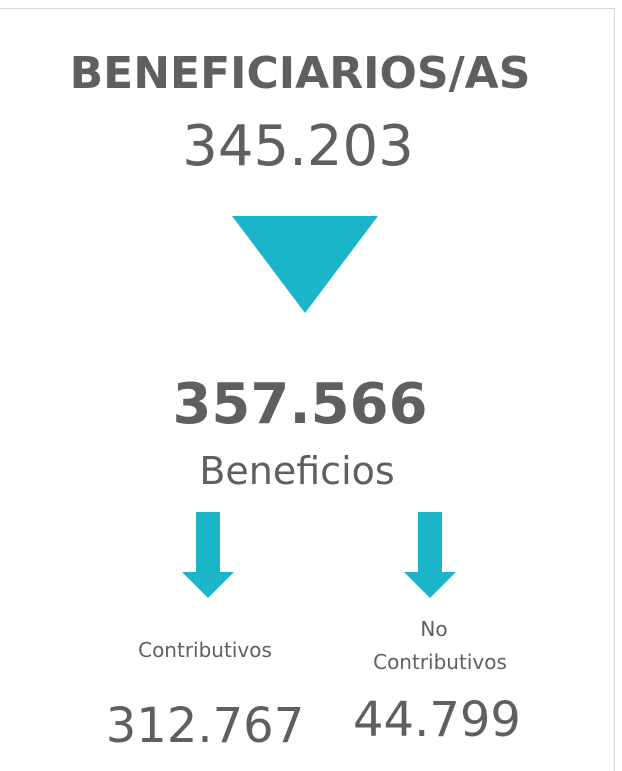 The width and height of the screenshot is (622, 771). Describe the element at coordinates (430, 555) in the screenshot. I see `arrow-right` at that location.